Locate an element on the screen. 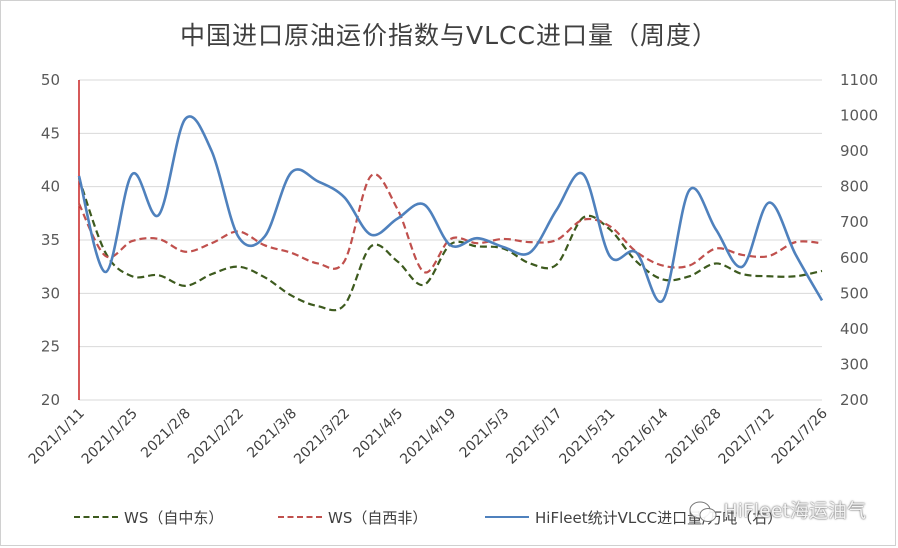  y-tick-label-left: 40 is located at coordinates (50, 187).